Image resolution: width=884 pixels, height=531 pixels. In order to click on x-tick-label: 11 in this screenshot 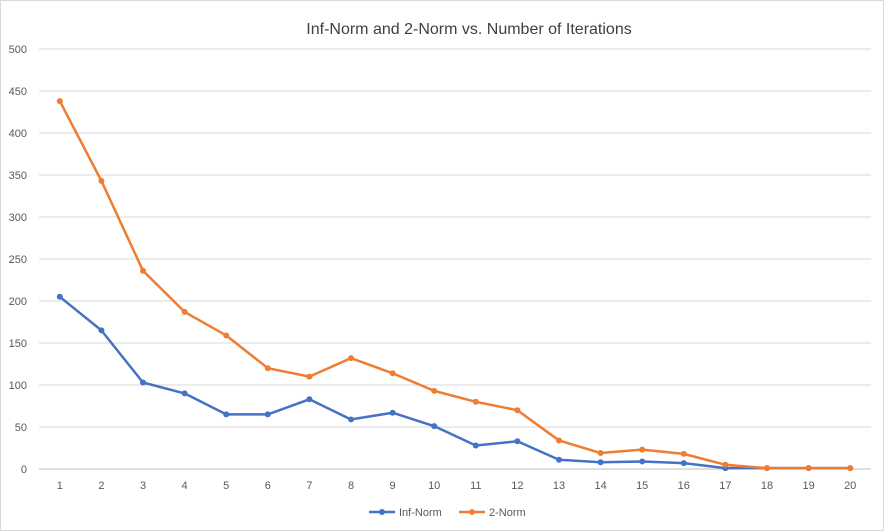, I will do `click(475, 486)`.